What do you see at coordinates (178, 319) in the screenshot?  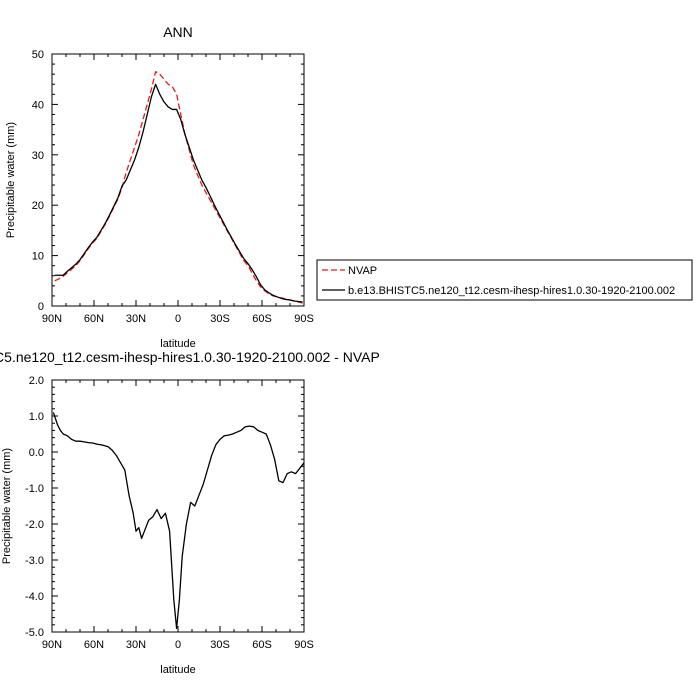 I see `top-x-tick-label: 0` at bounding box center [178, 319].